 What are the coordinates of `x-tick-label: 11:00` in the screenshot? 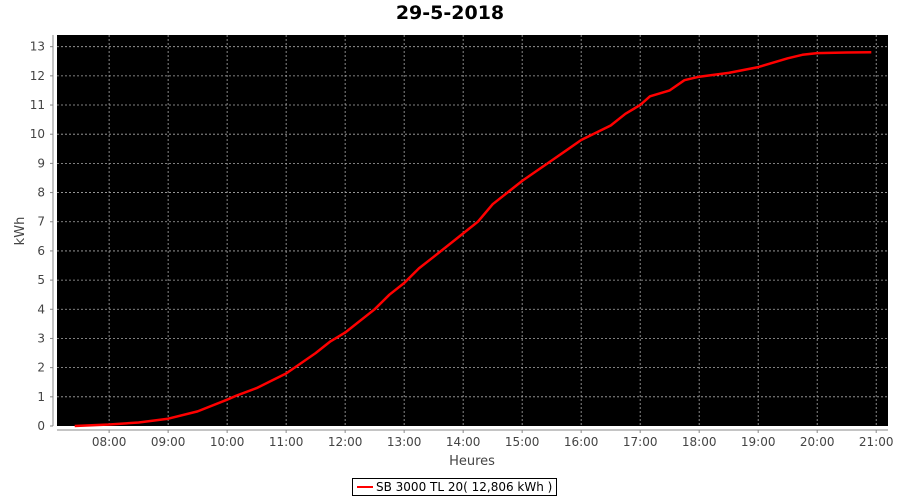 It's located at (286, 442).